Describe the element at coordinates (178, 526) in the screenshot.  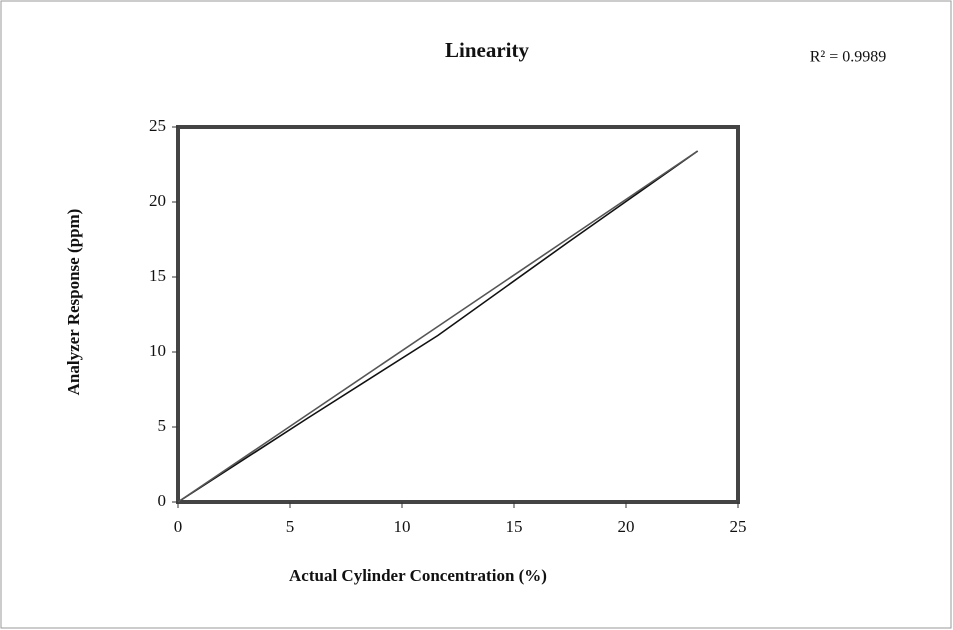
I see `x-tick-label: 0` at that location.